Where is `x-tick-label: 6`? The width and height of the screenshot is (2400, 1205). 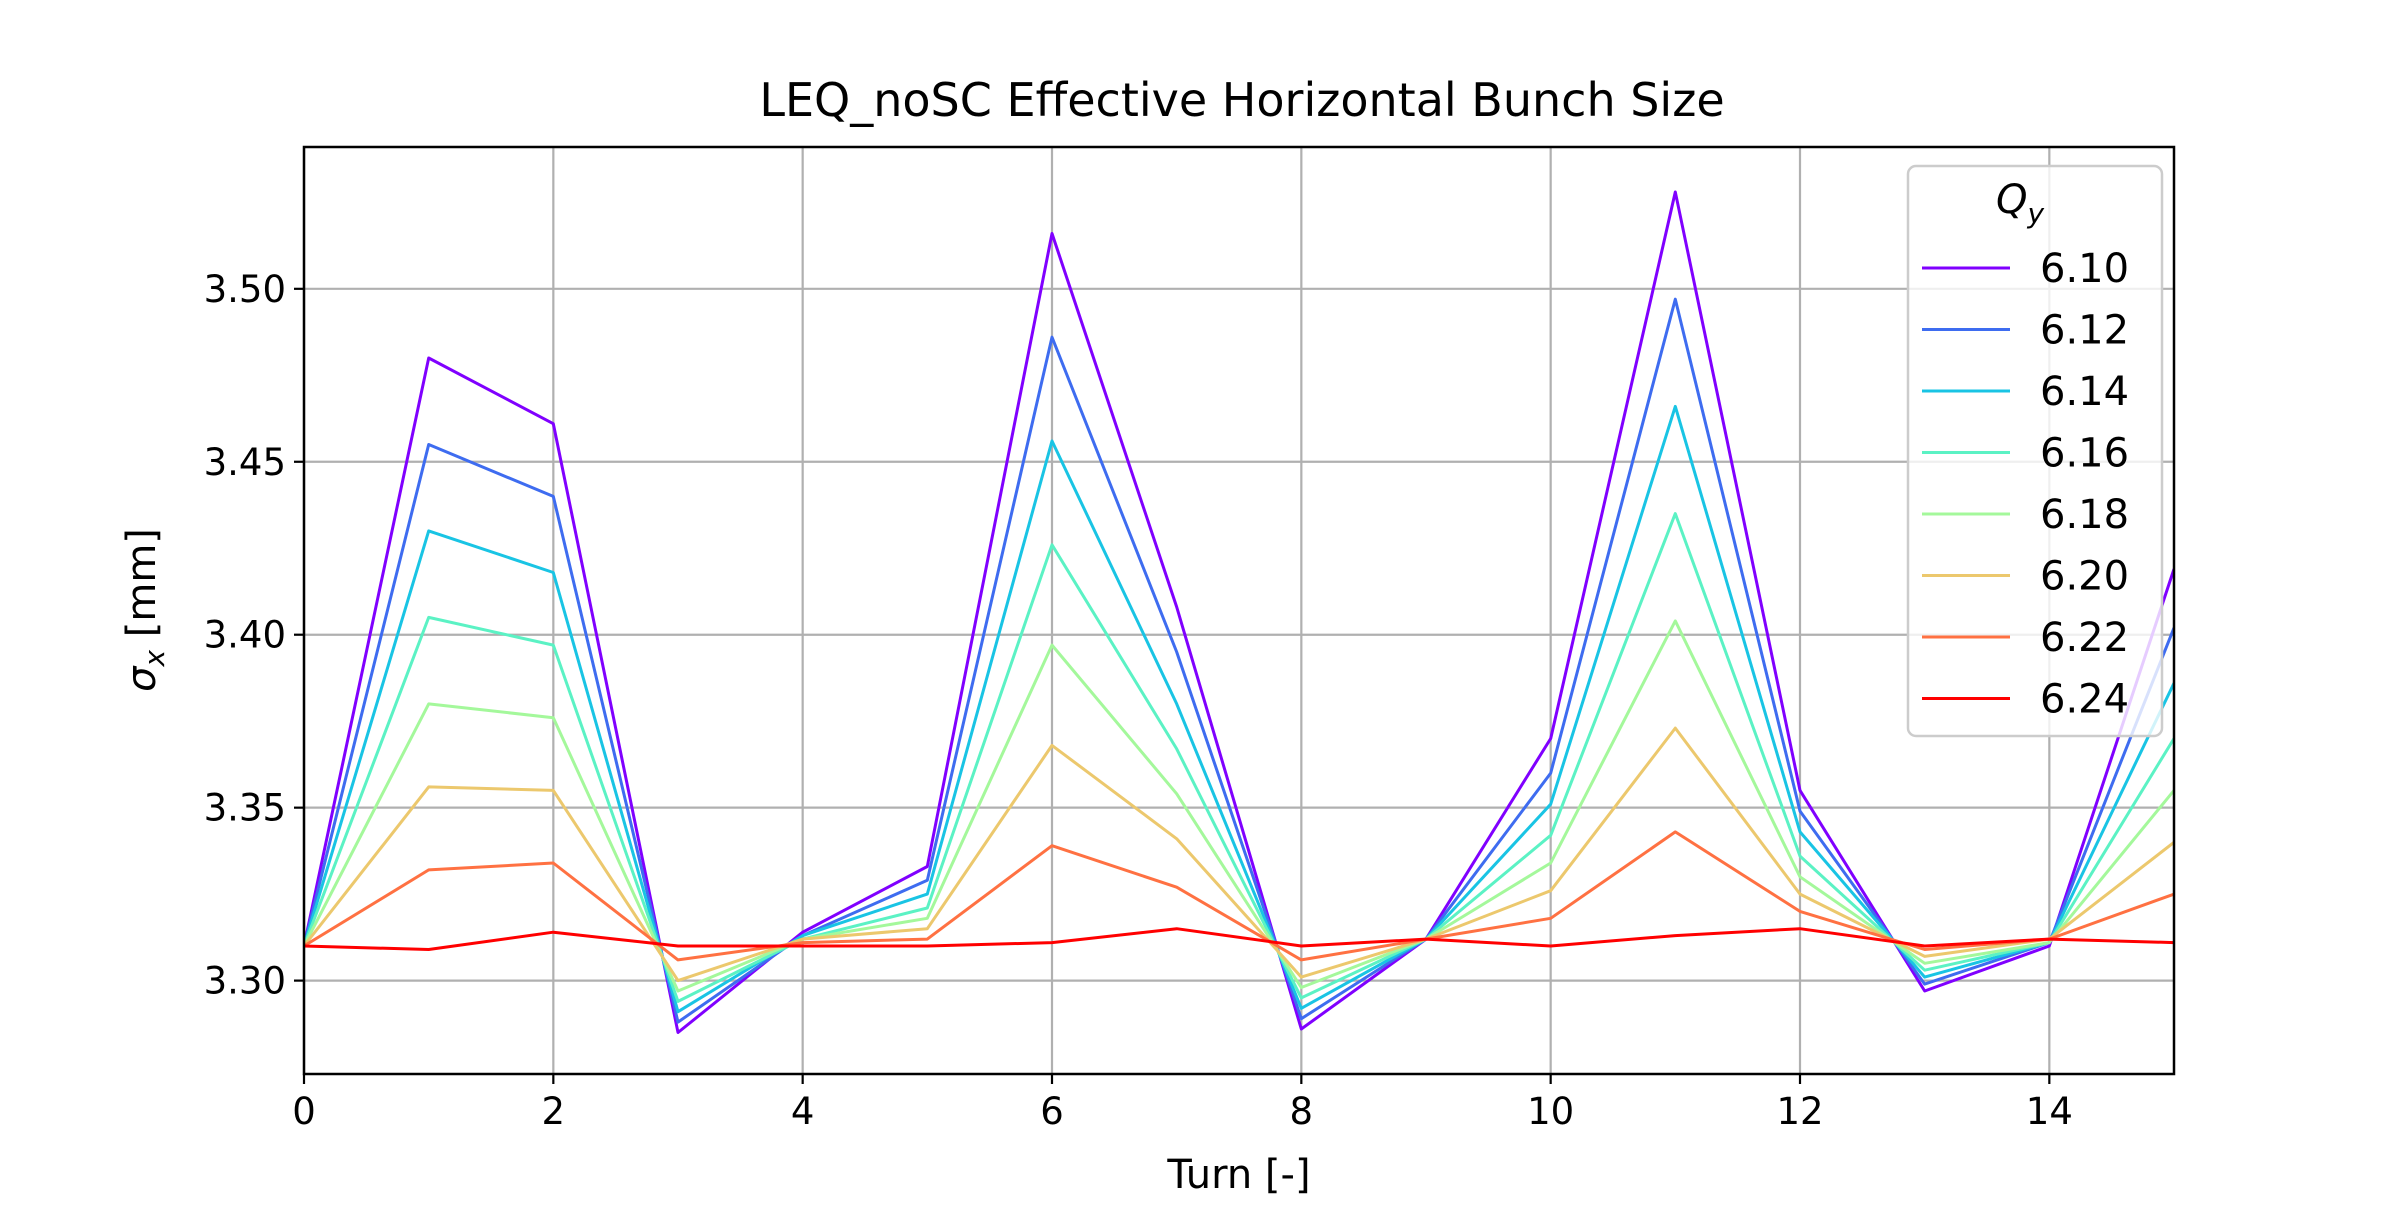
x-tick-label: 6 is located at coordinates (1052, 1111).